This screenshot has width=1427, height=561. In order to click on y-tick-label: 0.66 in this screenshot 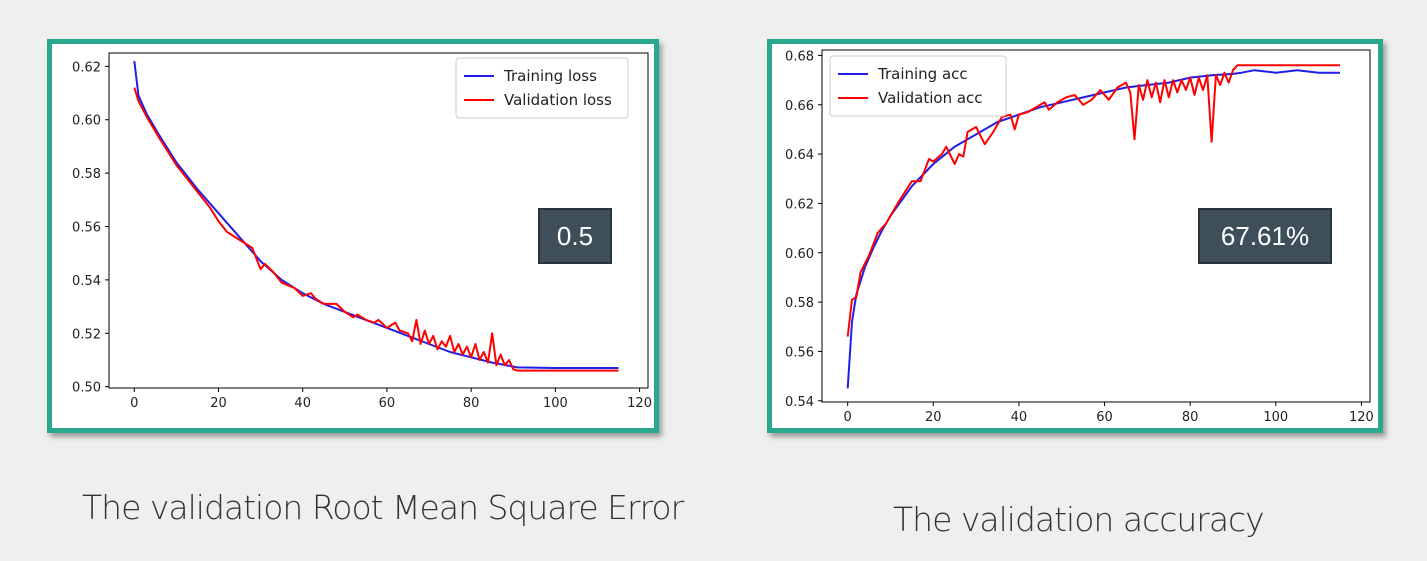, I will do `click(799, 106)`.